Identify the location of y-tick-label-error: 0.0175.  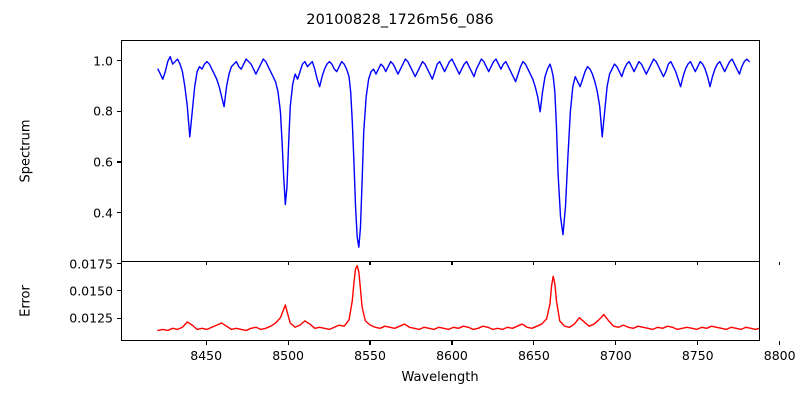
(91, 264).